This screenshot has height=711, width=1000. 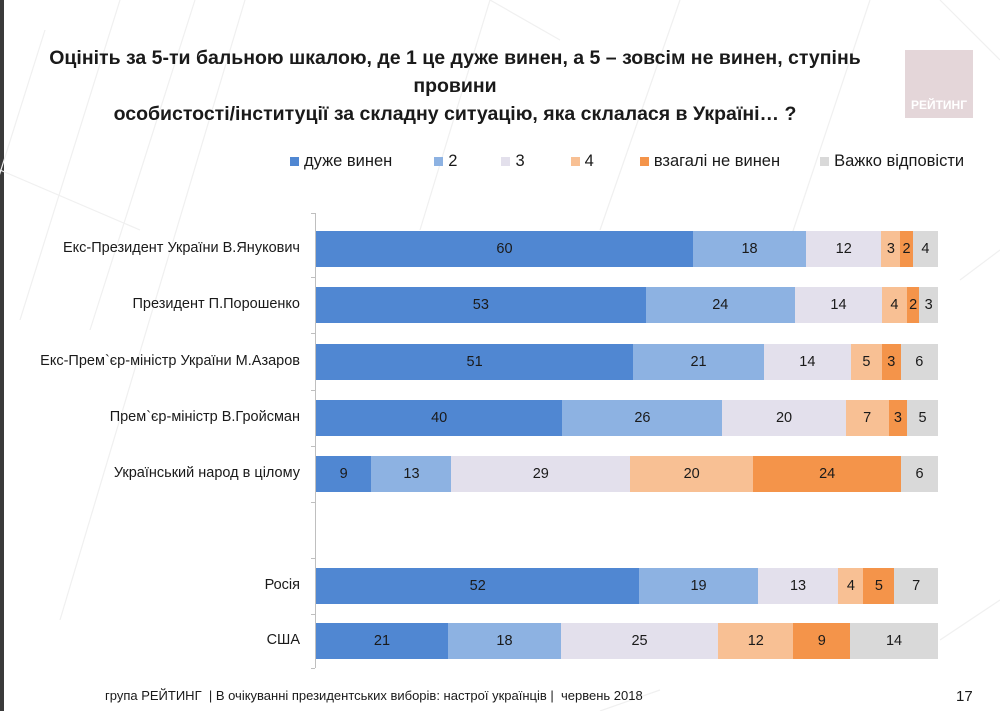 What do you see at coordinates (2, 355) in the screenshot?
I see `slide-left-edge` at bounding box center [2, 355].